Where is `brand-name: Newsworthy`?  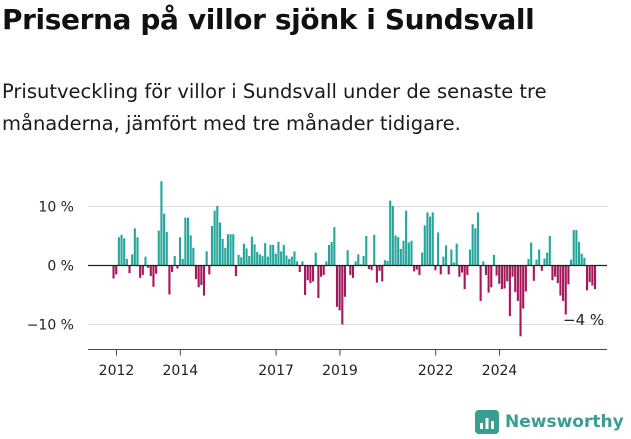
brand-name: Newsworthy is located at coordinates (564, 422).